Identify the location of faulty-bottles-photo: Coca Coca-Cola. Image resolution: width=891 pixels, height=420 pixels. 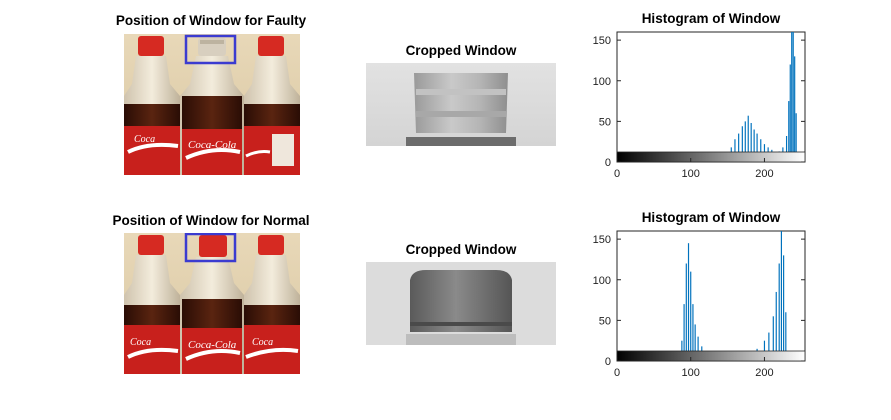
(212, 104).